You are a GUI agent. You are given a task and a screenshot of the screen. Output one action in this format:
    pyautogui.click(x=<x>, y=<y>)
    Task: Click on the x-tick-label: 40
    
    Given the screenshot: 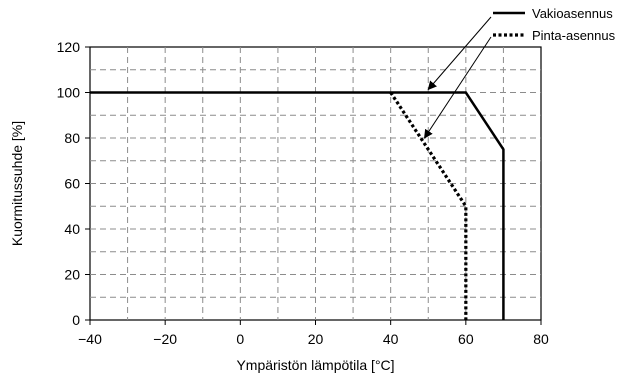 What is the action you would take?
    pyautogui.click(x=391, y=339)
    